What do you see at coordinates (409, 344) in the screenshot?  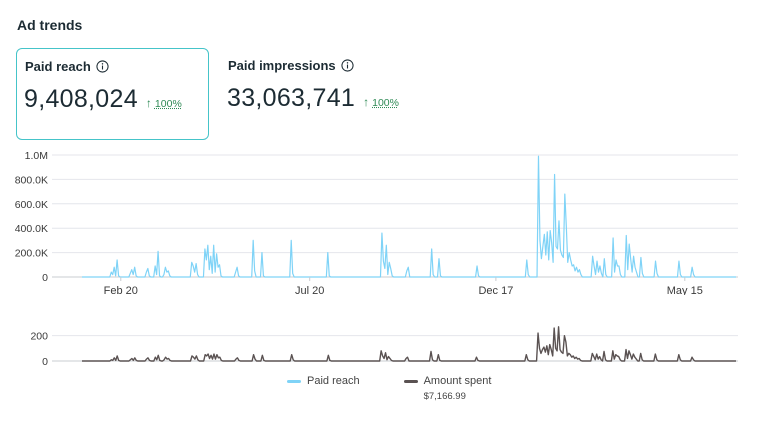 I see `series-line` at bounding box center [409, 344].